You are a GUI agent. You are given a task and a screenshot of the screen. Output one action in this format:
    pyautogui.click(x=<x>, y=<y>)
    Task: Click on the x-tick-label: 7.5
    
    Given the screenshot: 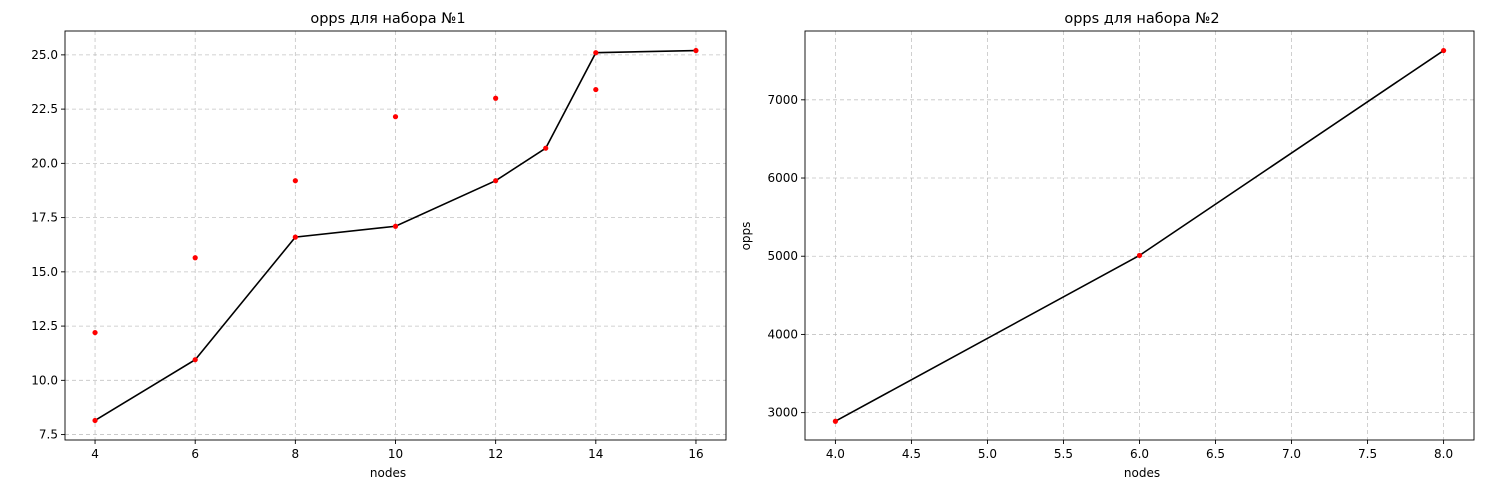 What is the action you would take?
    pyautogui.click(x=1367, y=454)
    